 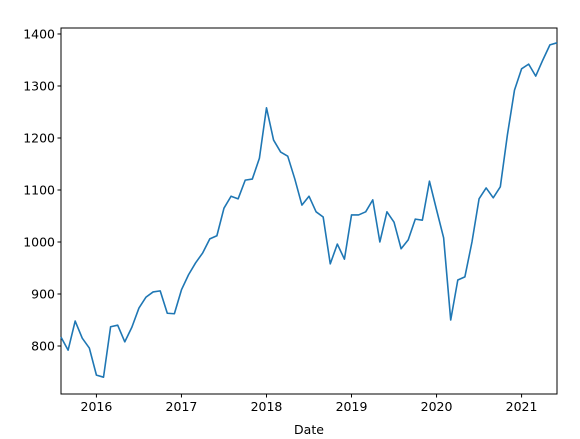 I want to click on y-tick-label: 1100, so click(x=39, y=189).